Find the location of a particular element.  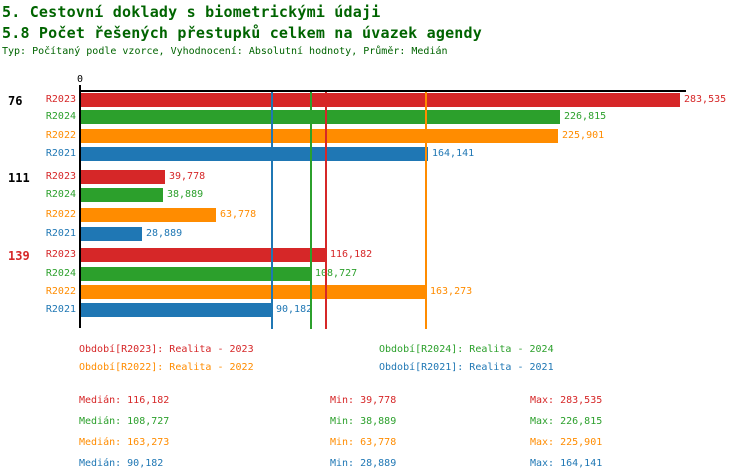

stat-median-r2021: Medián: 90,182 is located at coordinates (121, 463).